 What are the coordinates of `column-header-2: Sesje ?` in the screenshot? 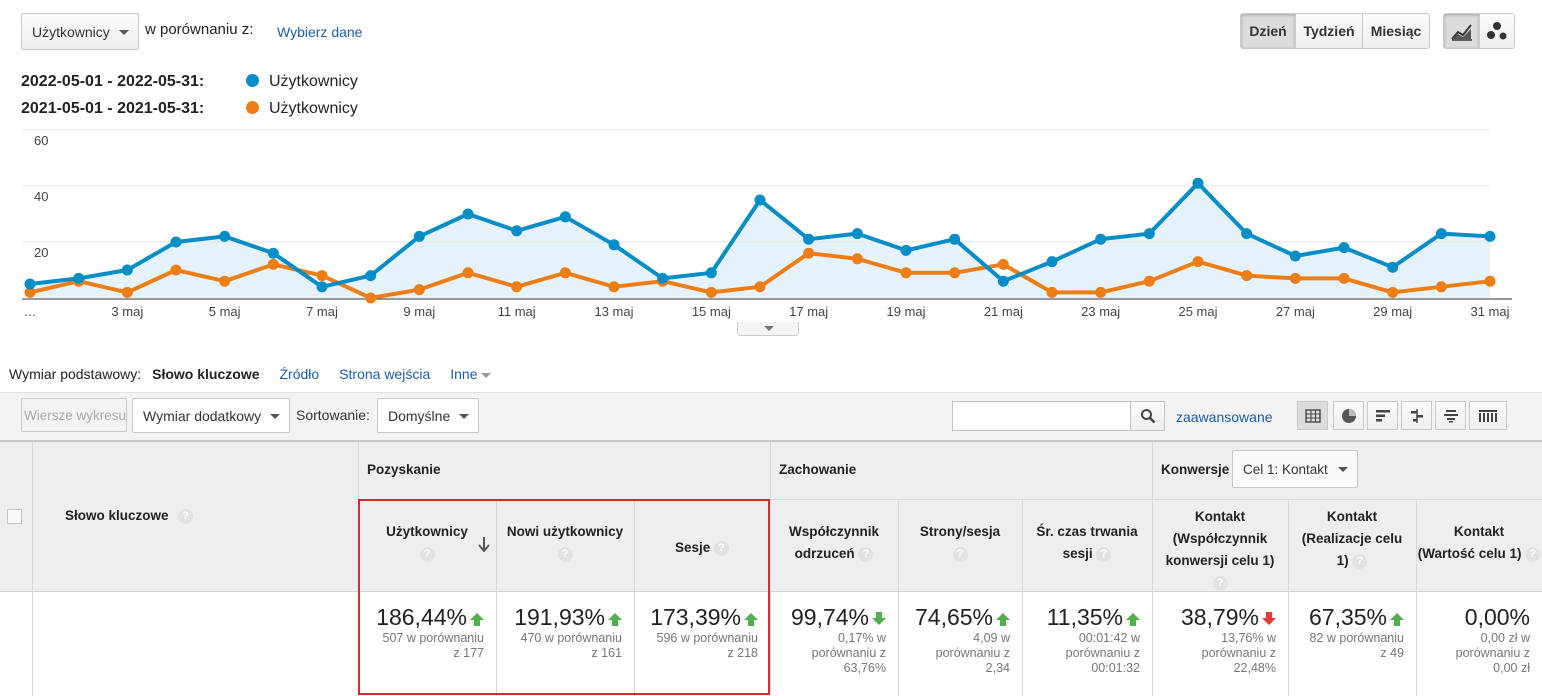 It's located at (702, 548).